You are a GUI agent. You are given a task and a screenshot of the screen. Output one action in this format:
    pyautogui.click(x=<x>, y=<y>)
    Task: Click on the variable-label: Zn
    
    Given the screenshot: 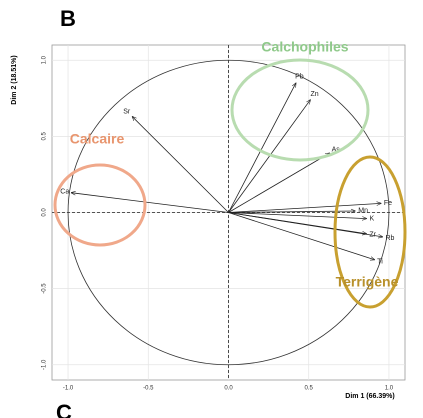 What is the action you would take?
    pyautogui.click(x=314, y=94)
    